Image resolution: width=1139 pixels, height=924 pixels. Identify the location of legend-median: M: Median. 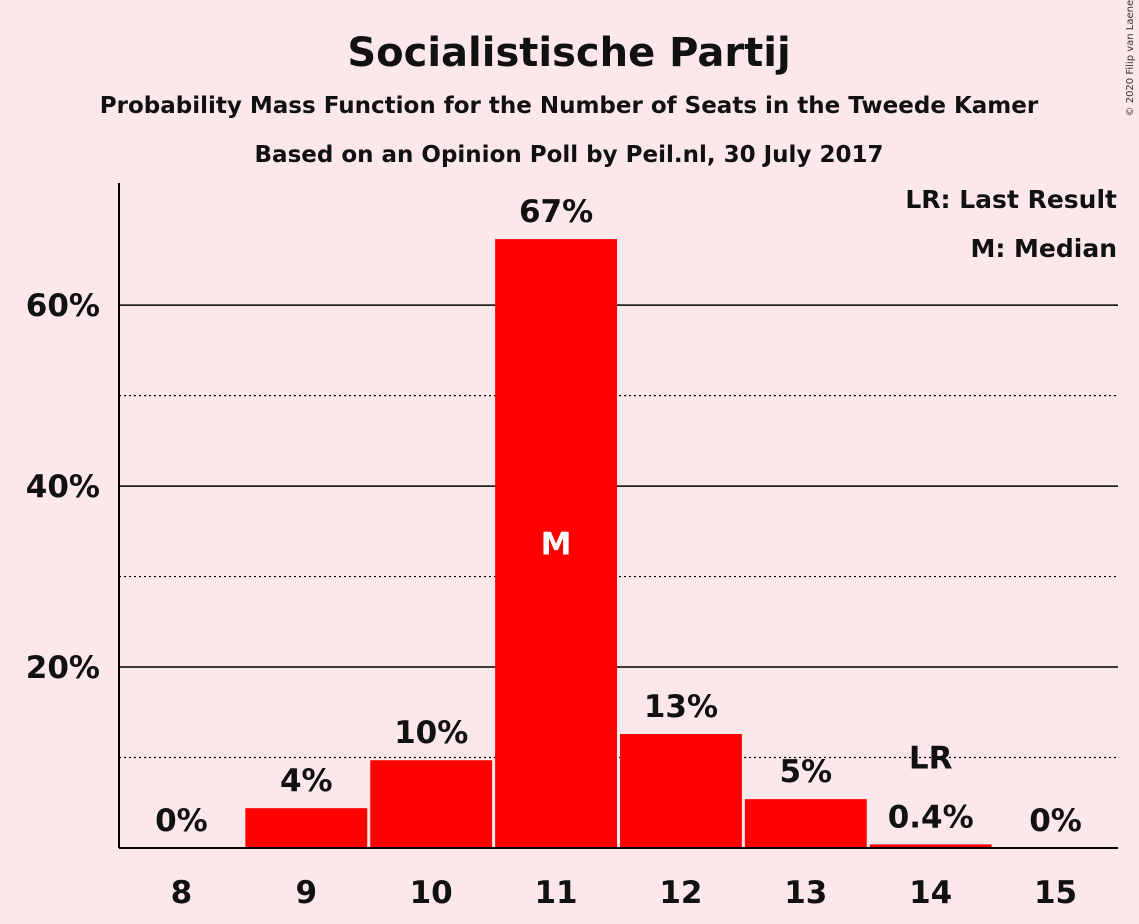
(1043, 248).